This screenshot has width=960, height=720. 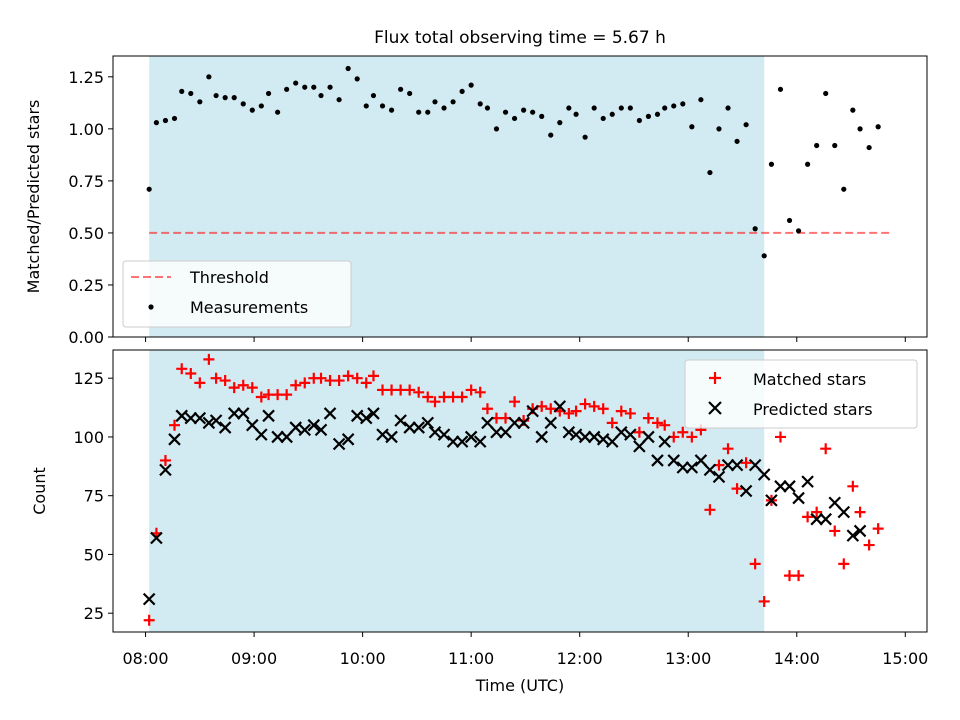 I want to click on y-tick-label: 100, so click(x=88, y=437).